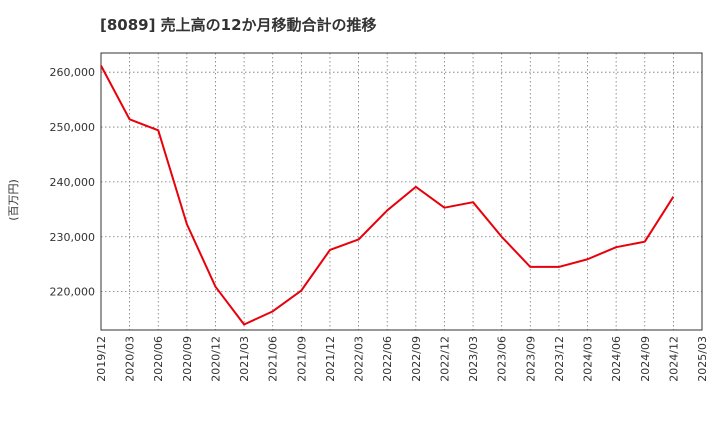 Image resolution: width=720 pixels, height=440 pixels. What do you see at coordinates (588, 359) in the screenshot?
I see `x-tick-label: 2024/03` at bounding box center [588, 359].